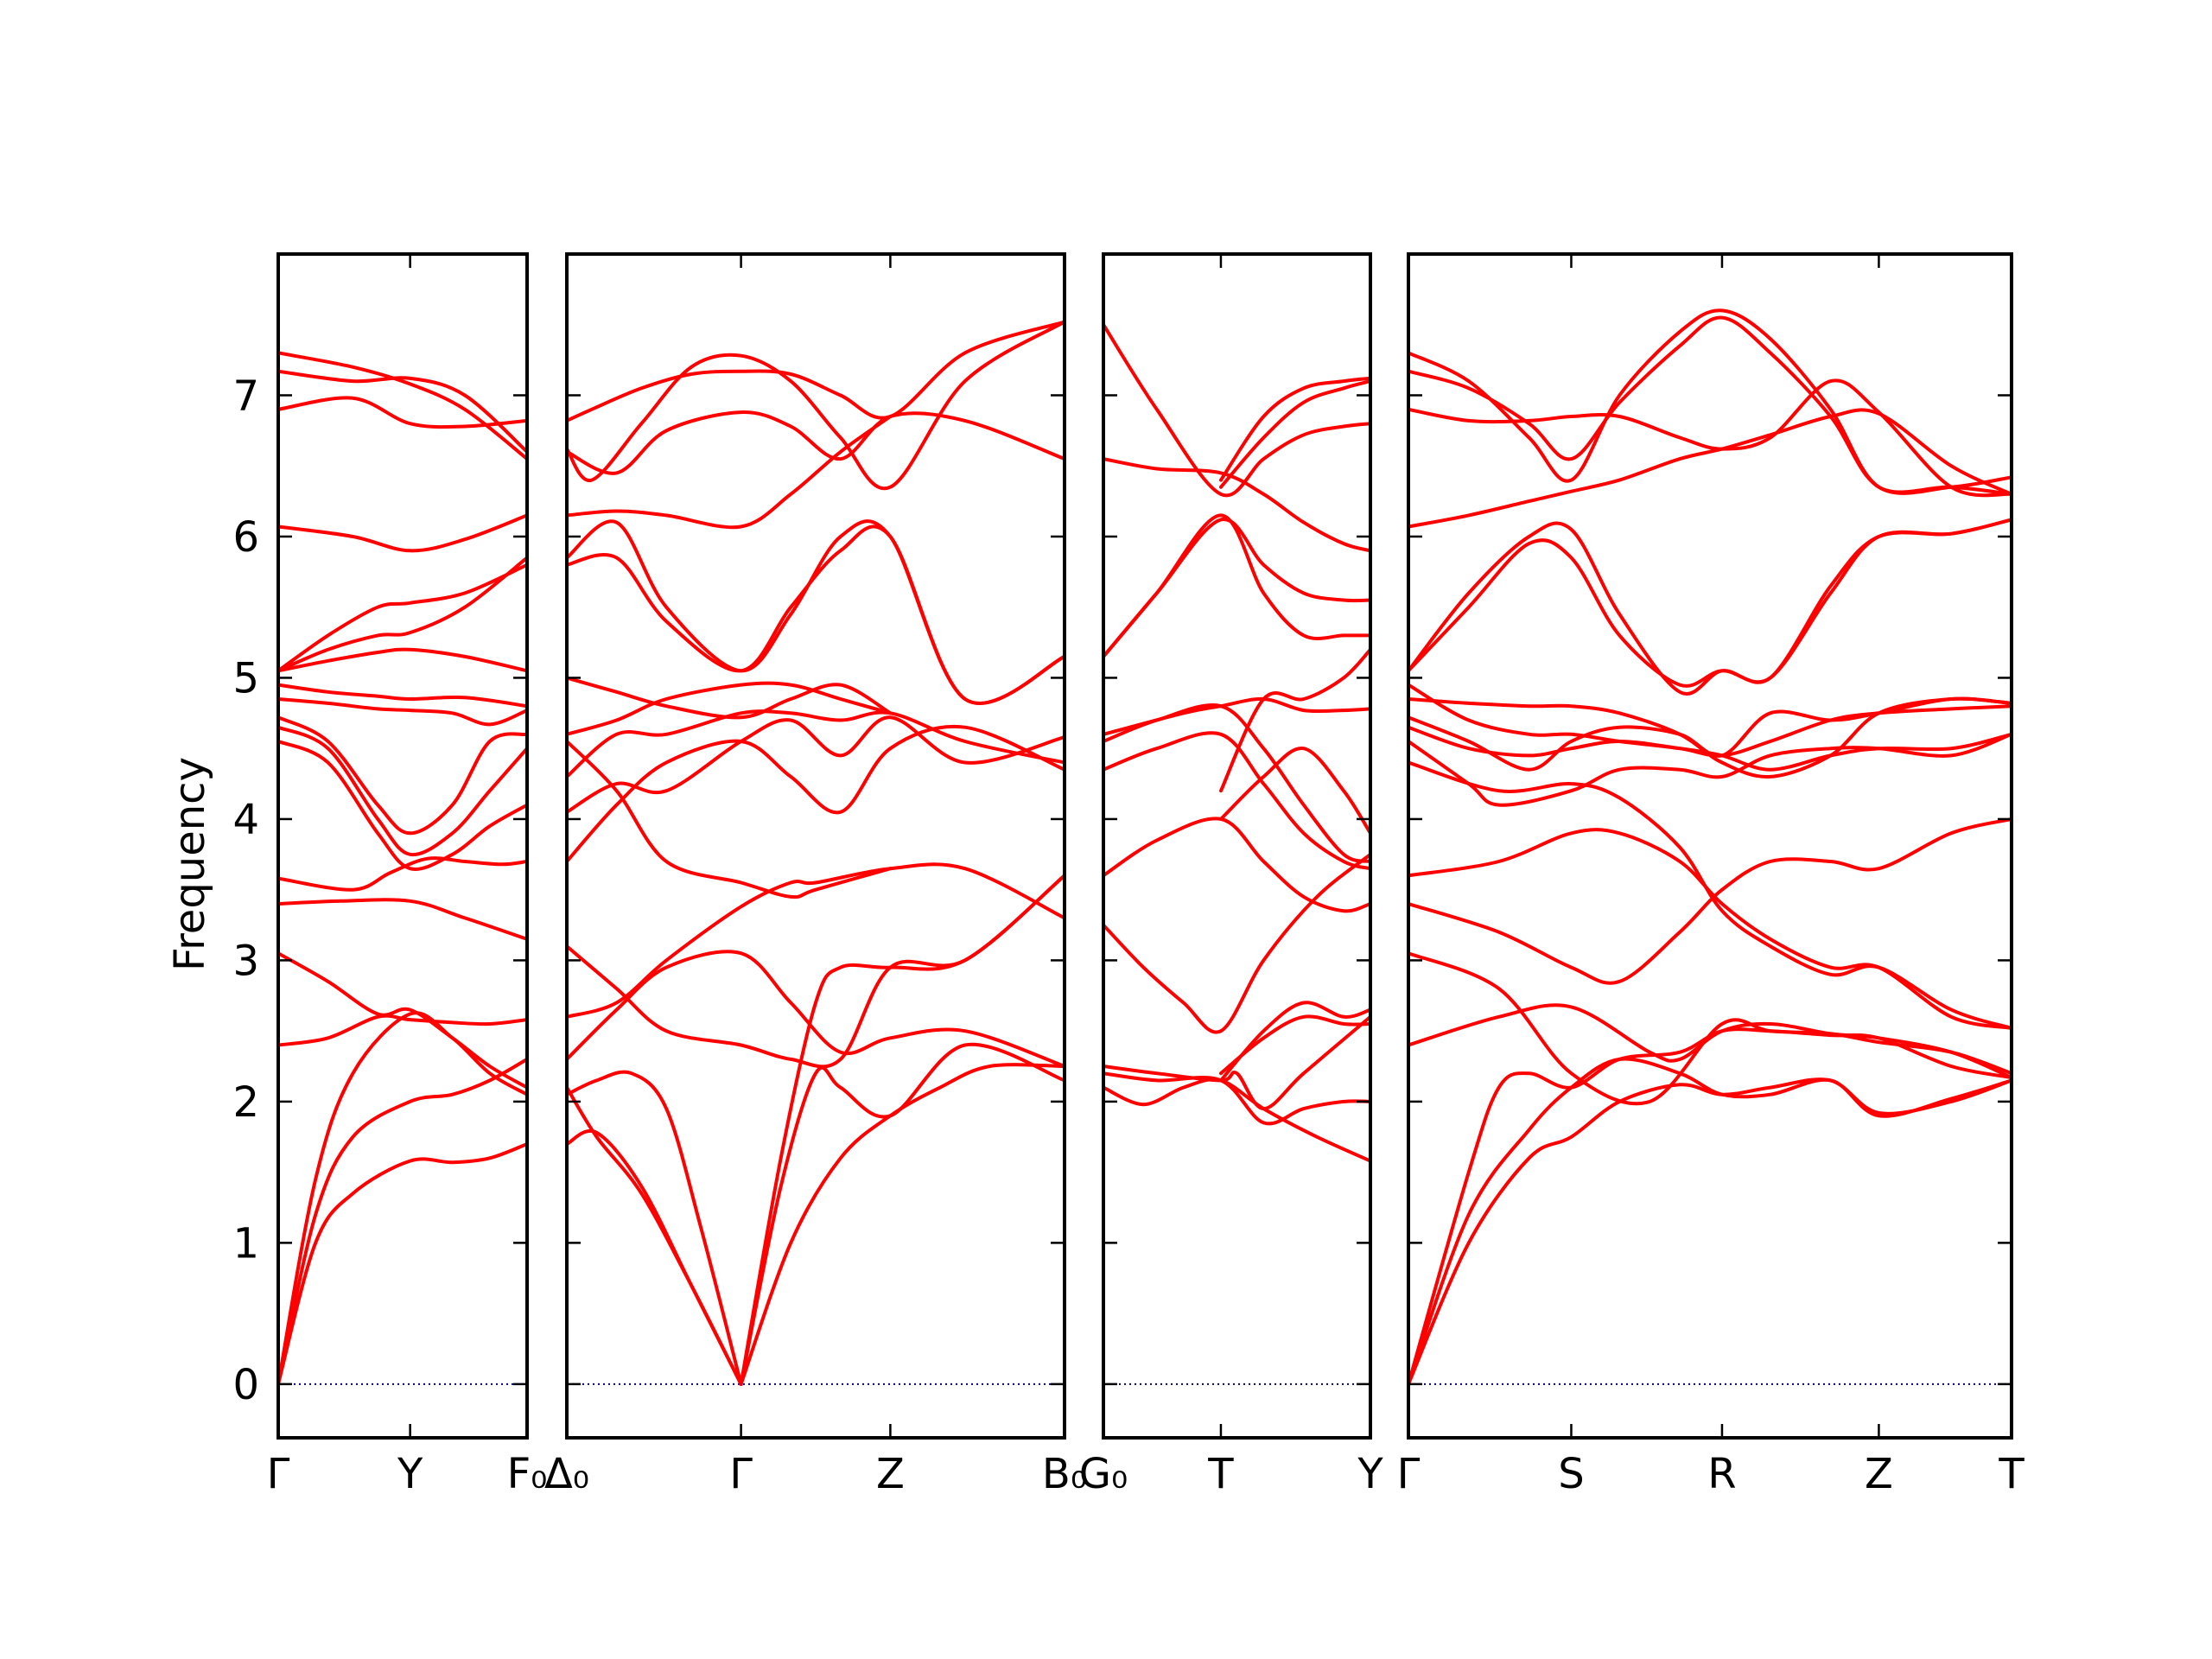  I want to click on x-tick-label: G₀, so click(1103, 1474).